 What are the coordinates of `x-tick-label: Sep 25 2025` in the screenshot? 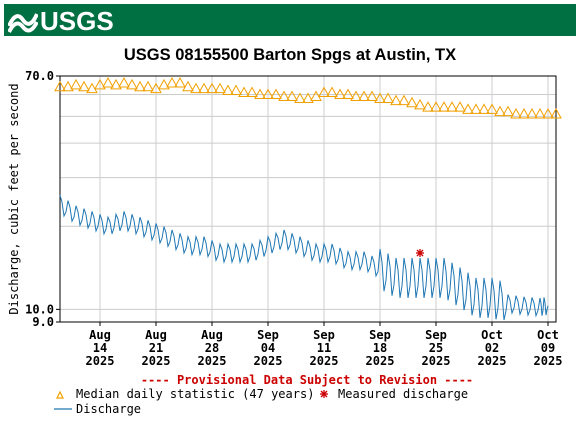 It's located at (436, 348).